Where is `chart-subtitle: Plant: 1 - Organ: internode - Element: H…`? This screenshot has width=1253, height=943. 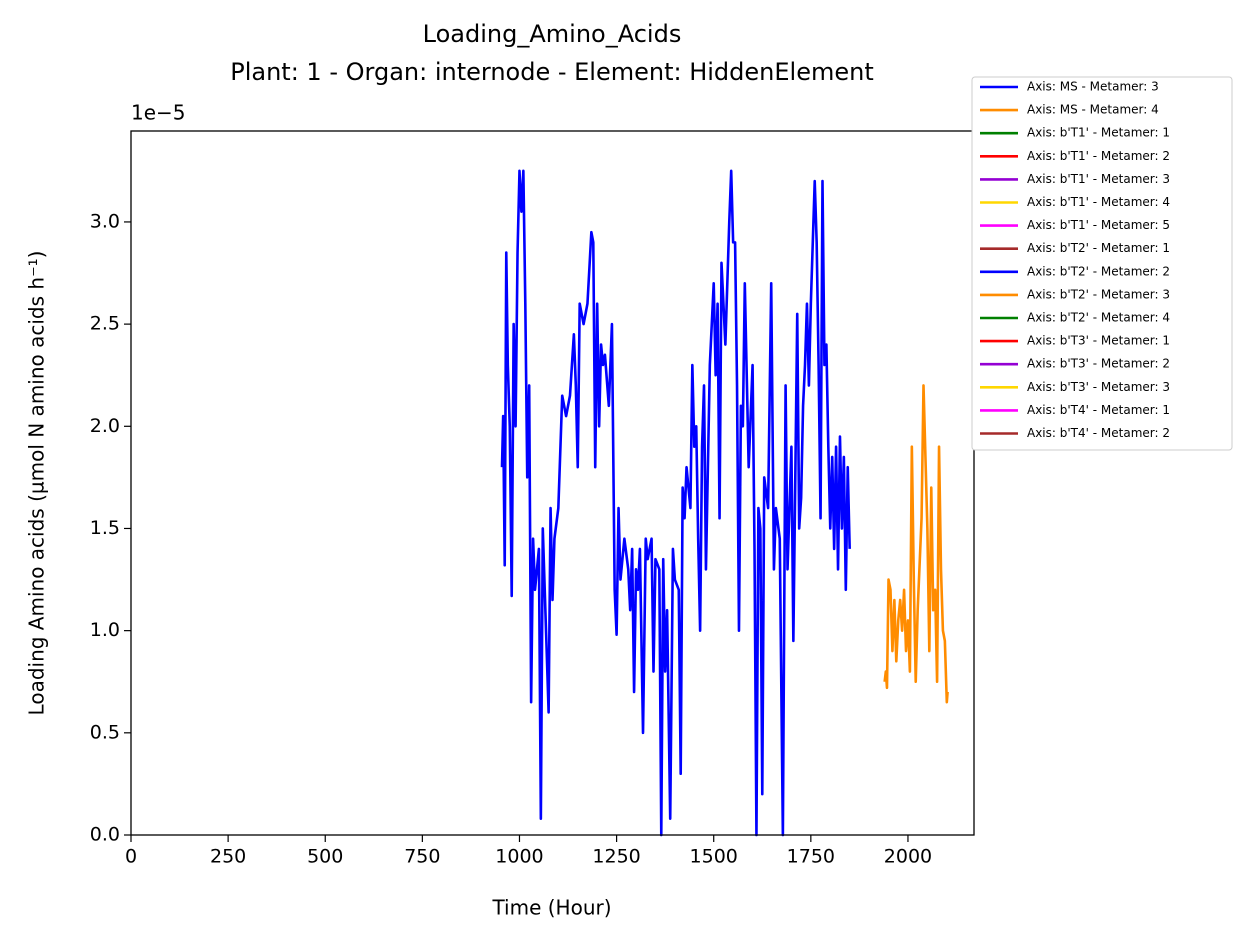 chart-subtitle: Plant: 1 - Organ: internode - Element: H… is located at coordinates (552, 72).